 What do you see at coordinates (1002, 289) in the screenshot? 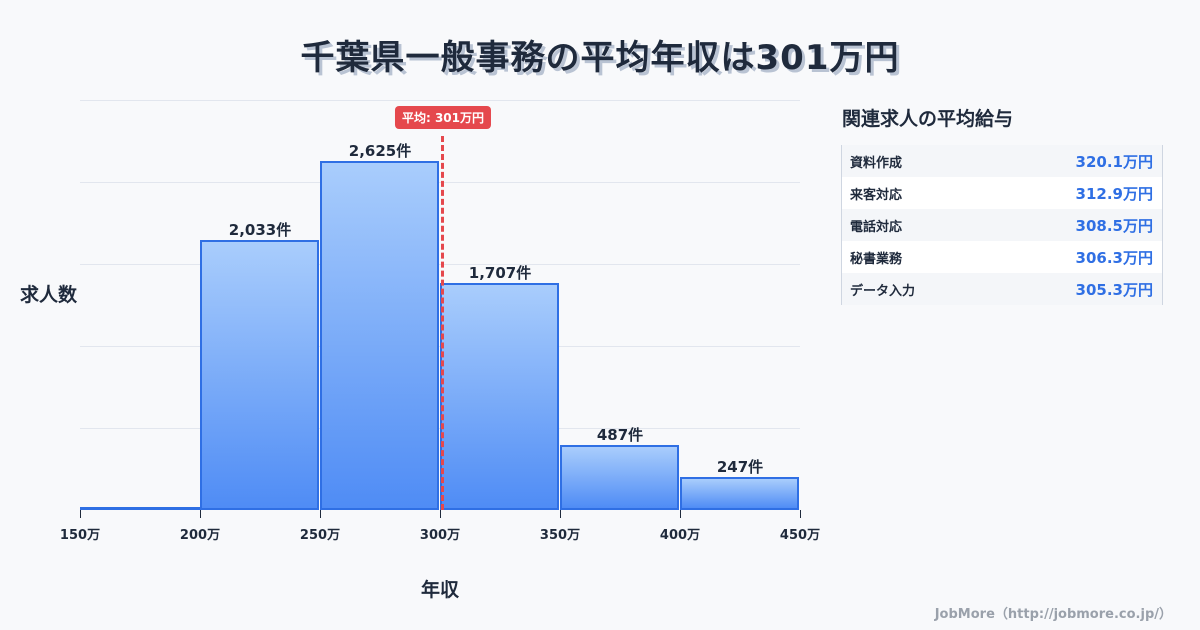
I see `related-job-row: データ入力 305.3万円` at bounding box center [1002, 289].